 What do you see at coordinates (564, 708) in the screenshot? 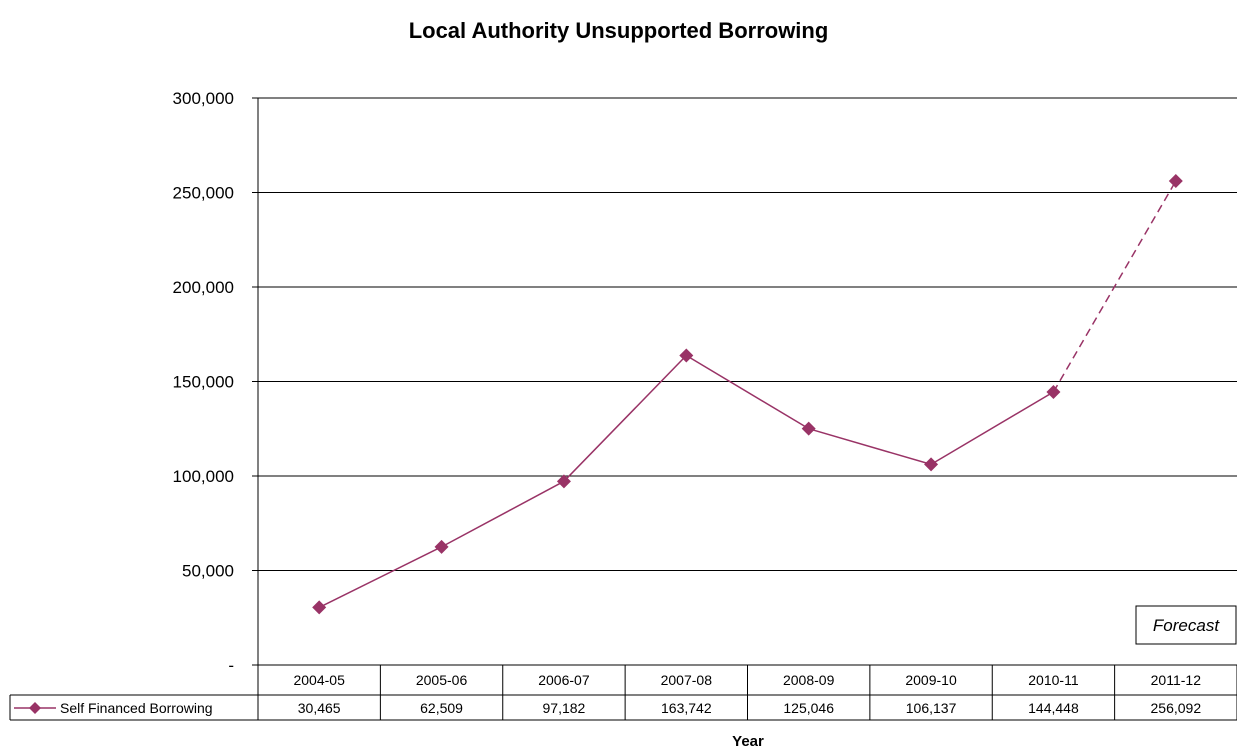
I see `table-value-cell: 97,182` at bounding box center [564, 708].